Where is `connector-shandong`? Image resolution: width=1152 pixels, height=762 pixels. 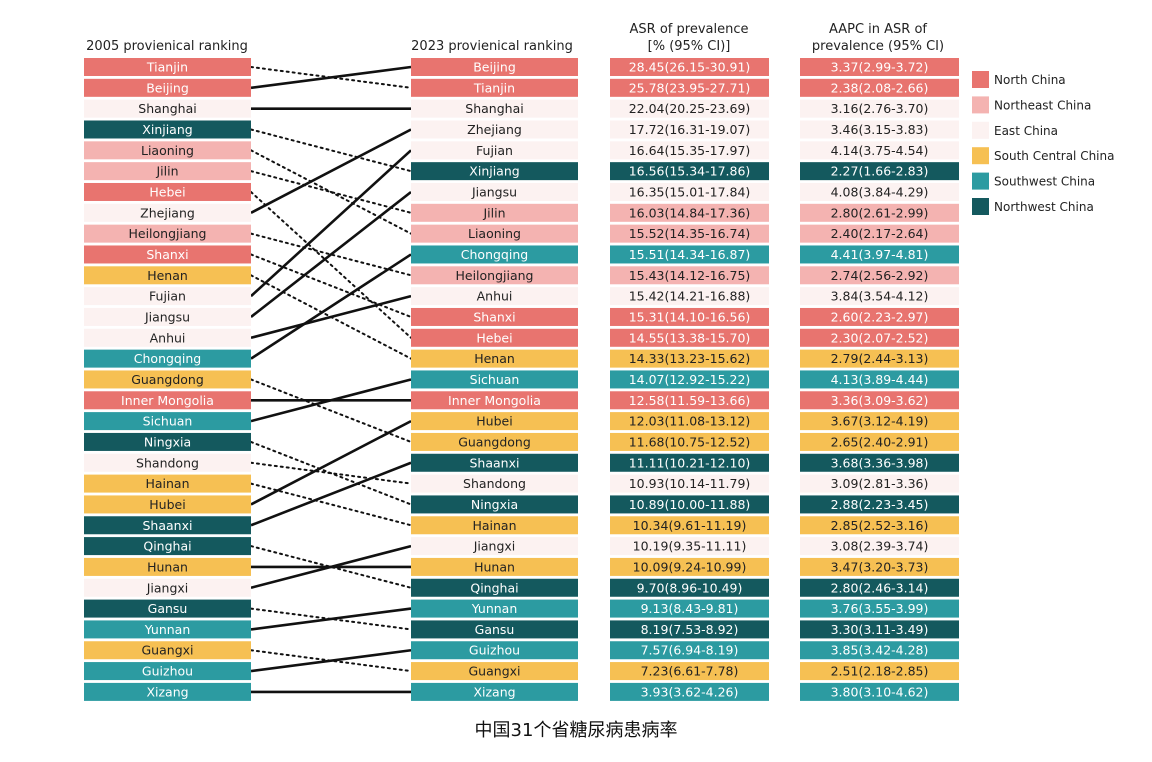
connector-shandong is located at coordinates (331, 473).